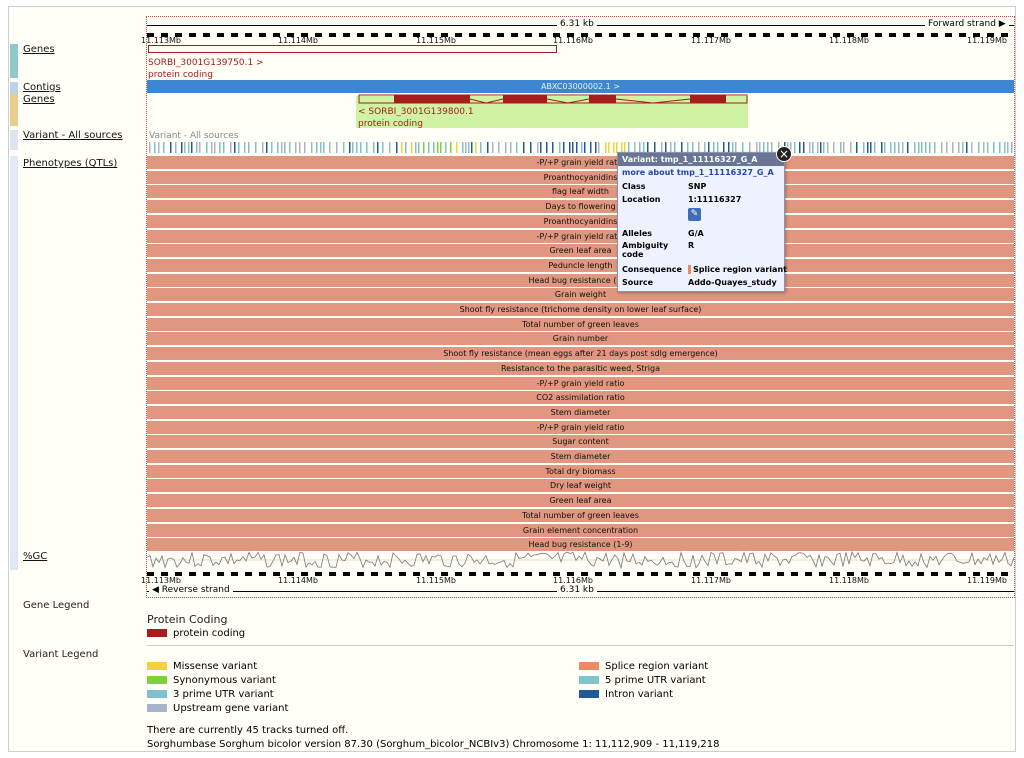  What do you see at coordinates (580, 645) in the screenshot?
I see `legend-divider` at bounding box center [580, 645].